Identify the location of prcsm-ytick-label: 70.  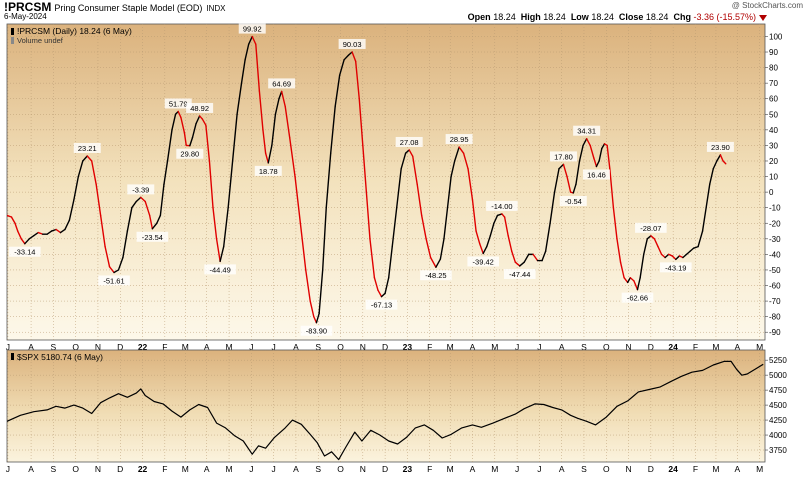
(773, 83).